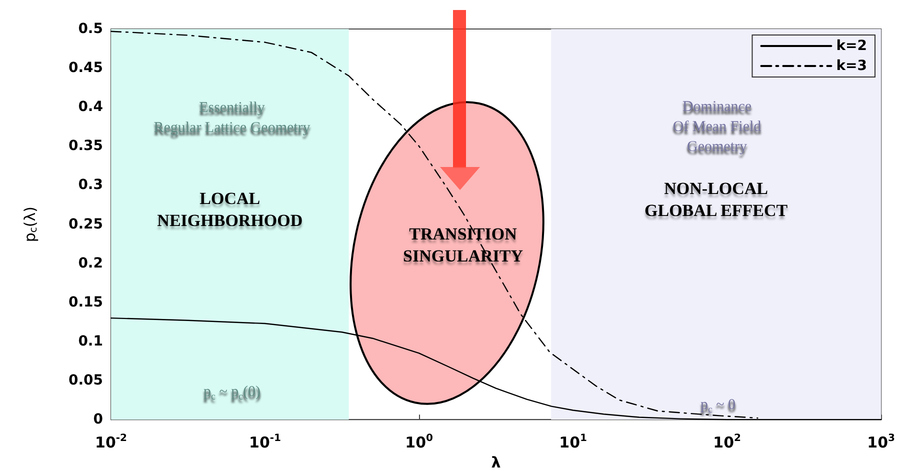 This screenshot has width=898, height=475. What do you see at coordinates (85, 224) in the screenshot?
I see `y-tick-label: 0.25` at bounding box center [85, 224].